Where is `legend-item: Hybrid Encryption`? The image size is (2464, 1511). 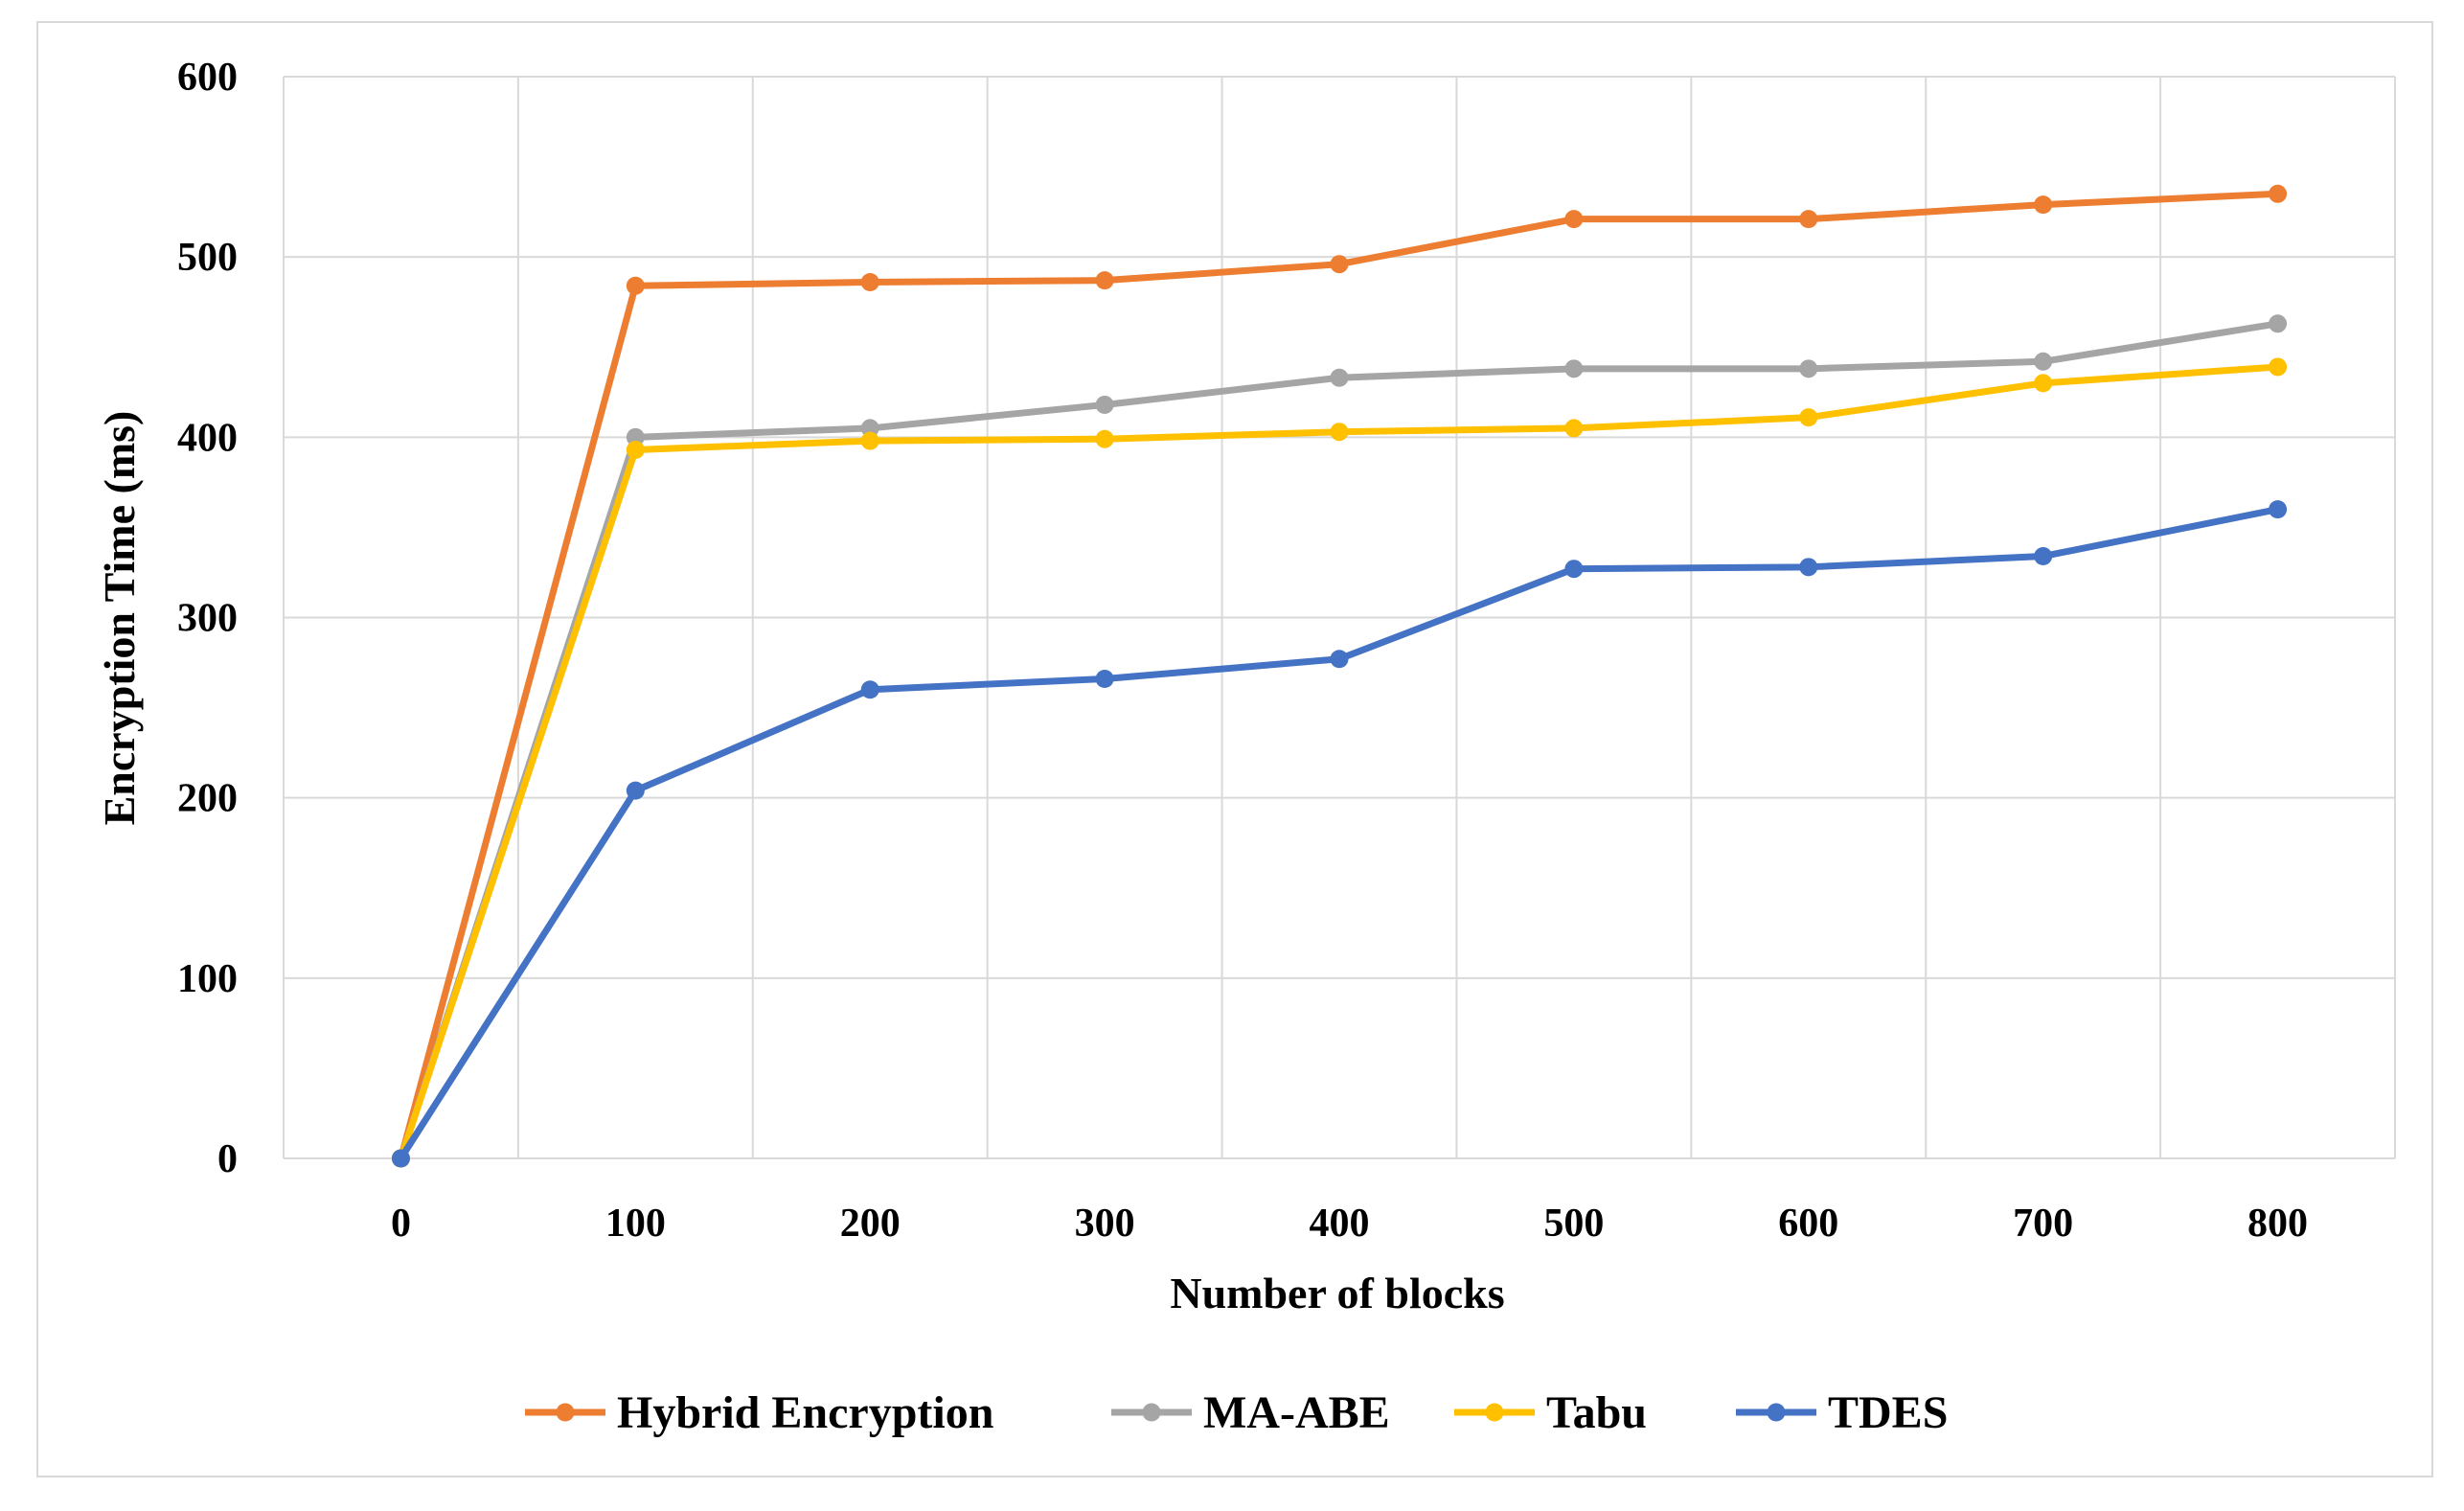 legend-item: Hybrid Encryption is located at coordinates (759, 1412).